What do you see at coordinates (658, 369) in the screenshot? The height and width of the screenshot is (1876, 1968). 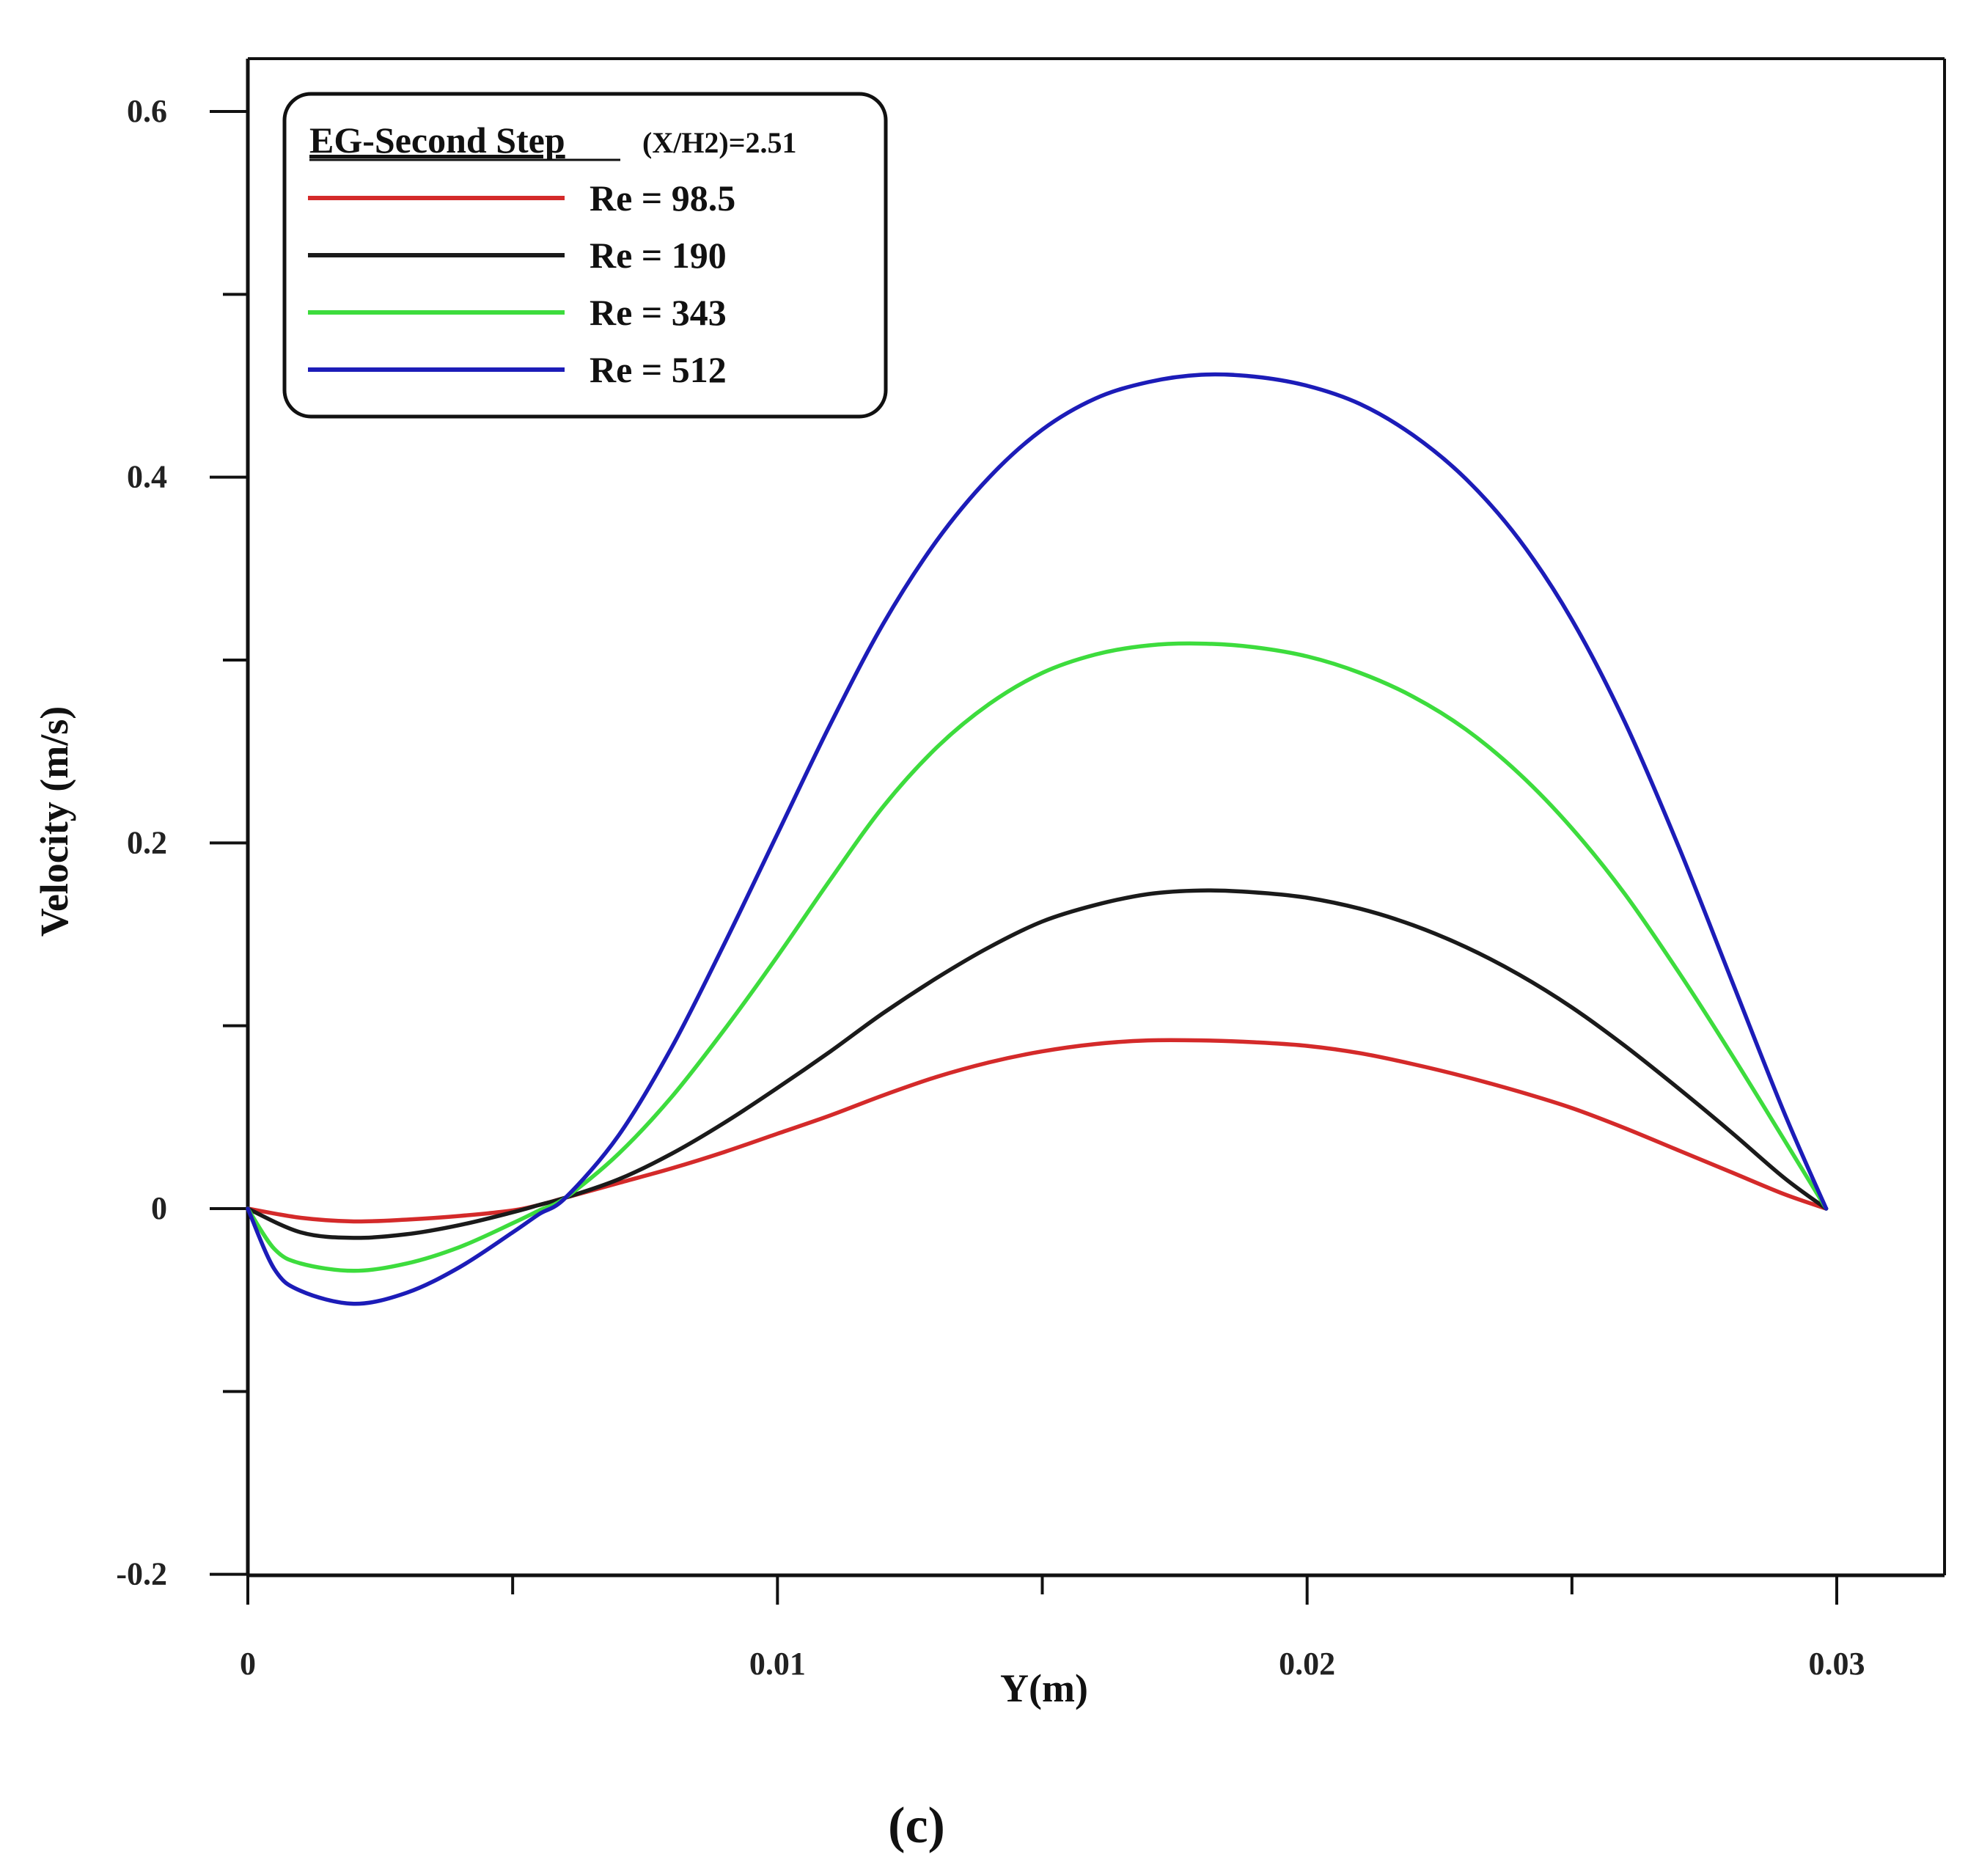 I see `legend-label-4: Re = 512` at bounding box center [658, 369].